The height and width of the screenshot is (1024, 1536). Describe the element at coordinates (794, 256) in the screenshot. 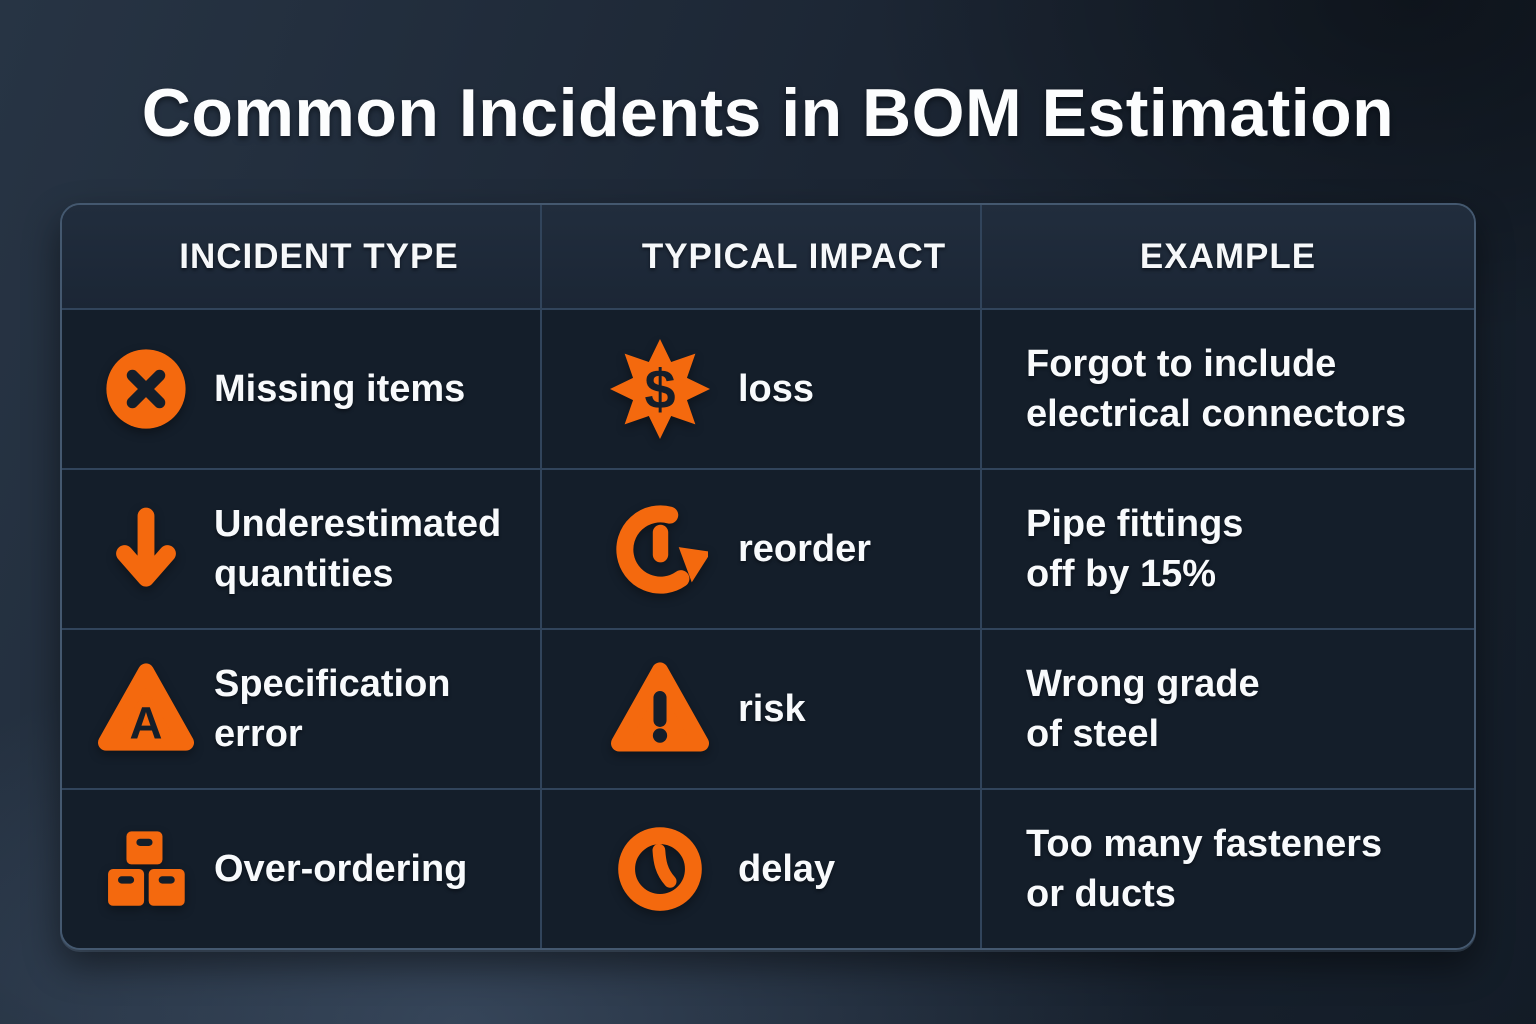

I see `header-label: TYPICAL IMPACT` at that location.